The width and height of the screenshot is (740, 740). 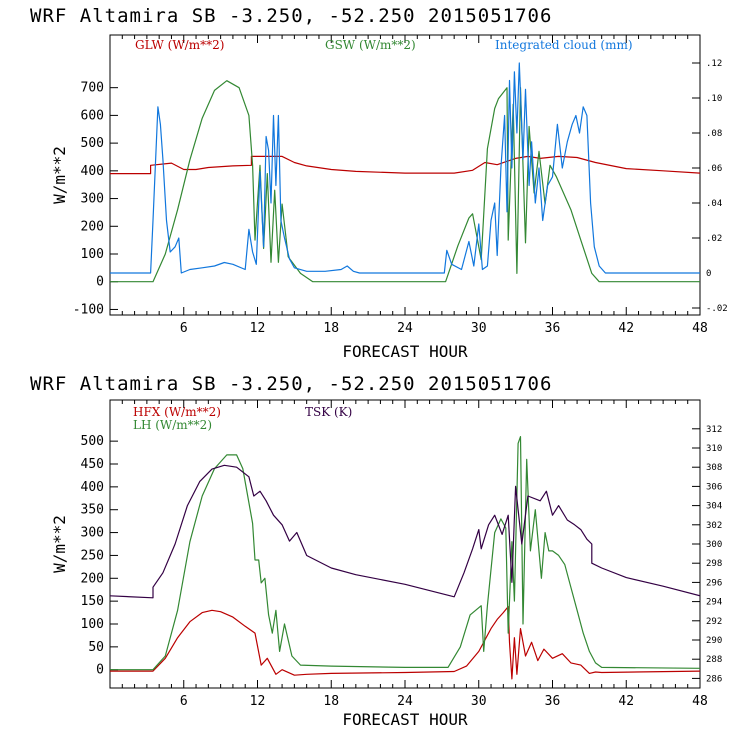 What do you see at coordinates (714, 660) in the screenshot?
I see `y2-tick-label: 288` at bounding box center [714, 660].